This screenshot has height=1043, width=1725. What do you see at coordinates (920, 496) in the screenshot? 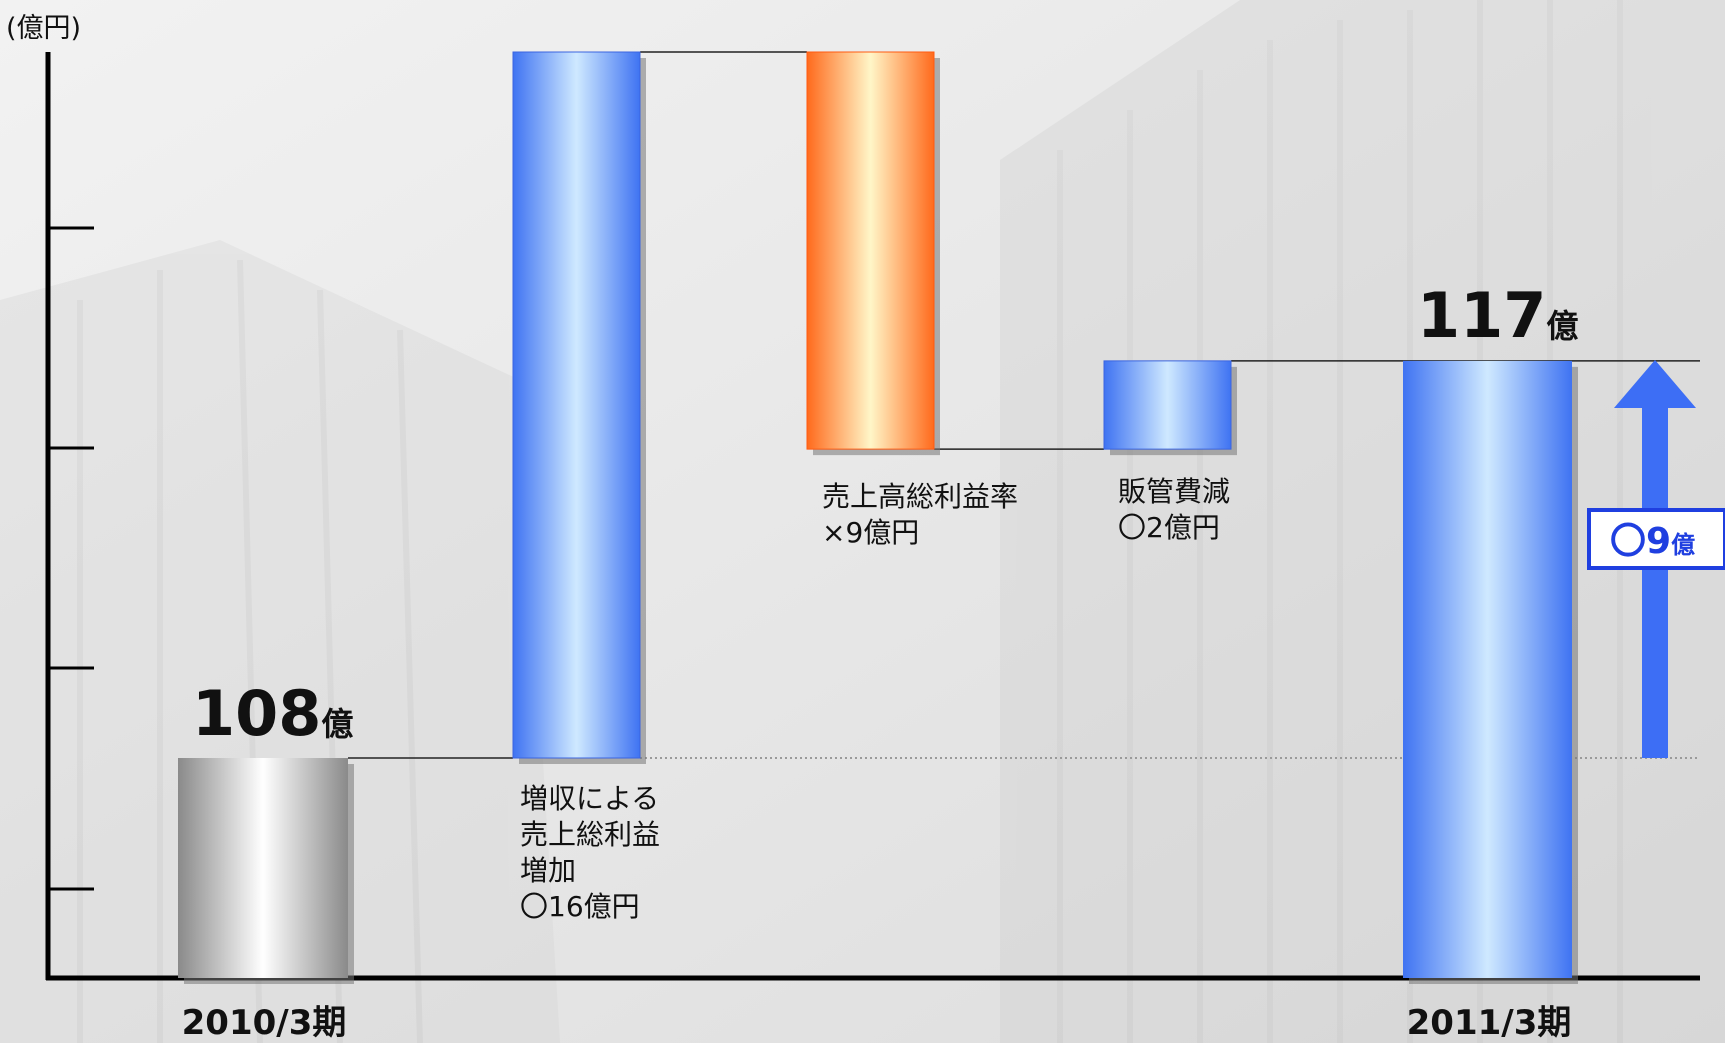
I see `step-label-2-line-1: 売上高総利益率` at bounding box center [920, 496].